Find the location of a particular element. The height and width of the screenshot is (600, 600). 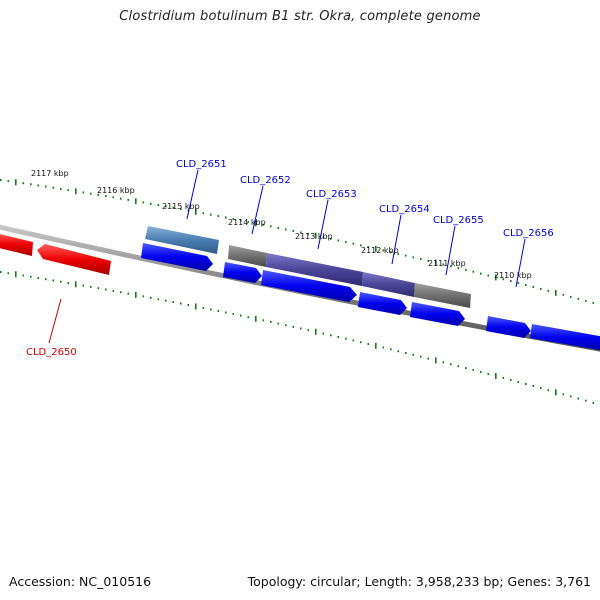

kbp-label: 2114 kbp is located at coordinates (247, 222).